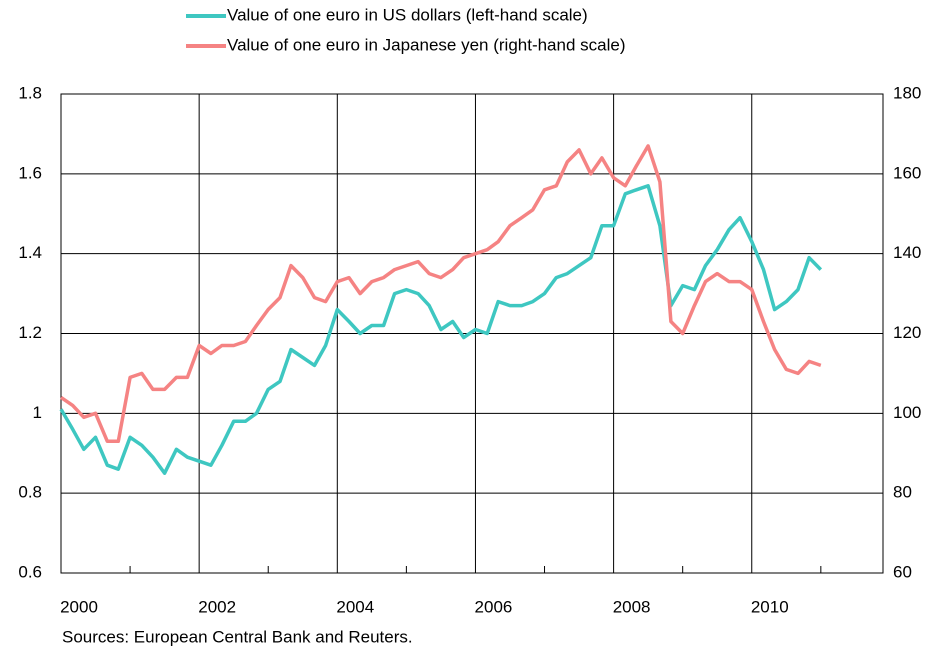 This screenshot has height=656, width=947. What do you see at coordinates (902, 492) in the screenshot?
I see `y2-tick-label: 80` at bounding box center [902, 492].